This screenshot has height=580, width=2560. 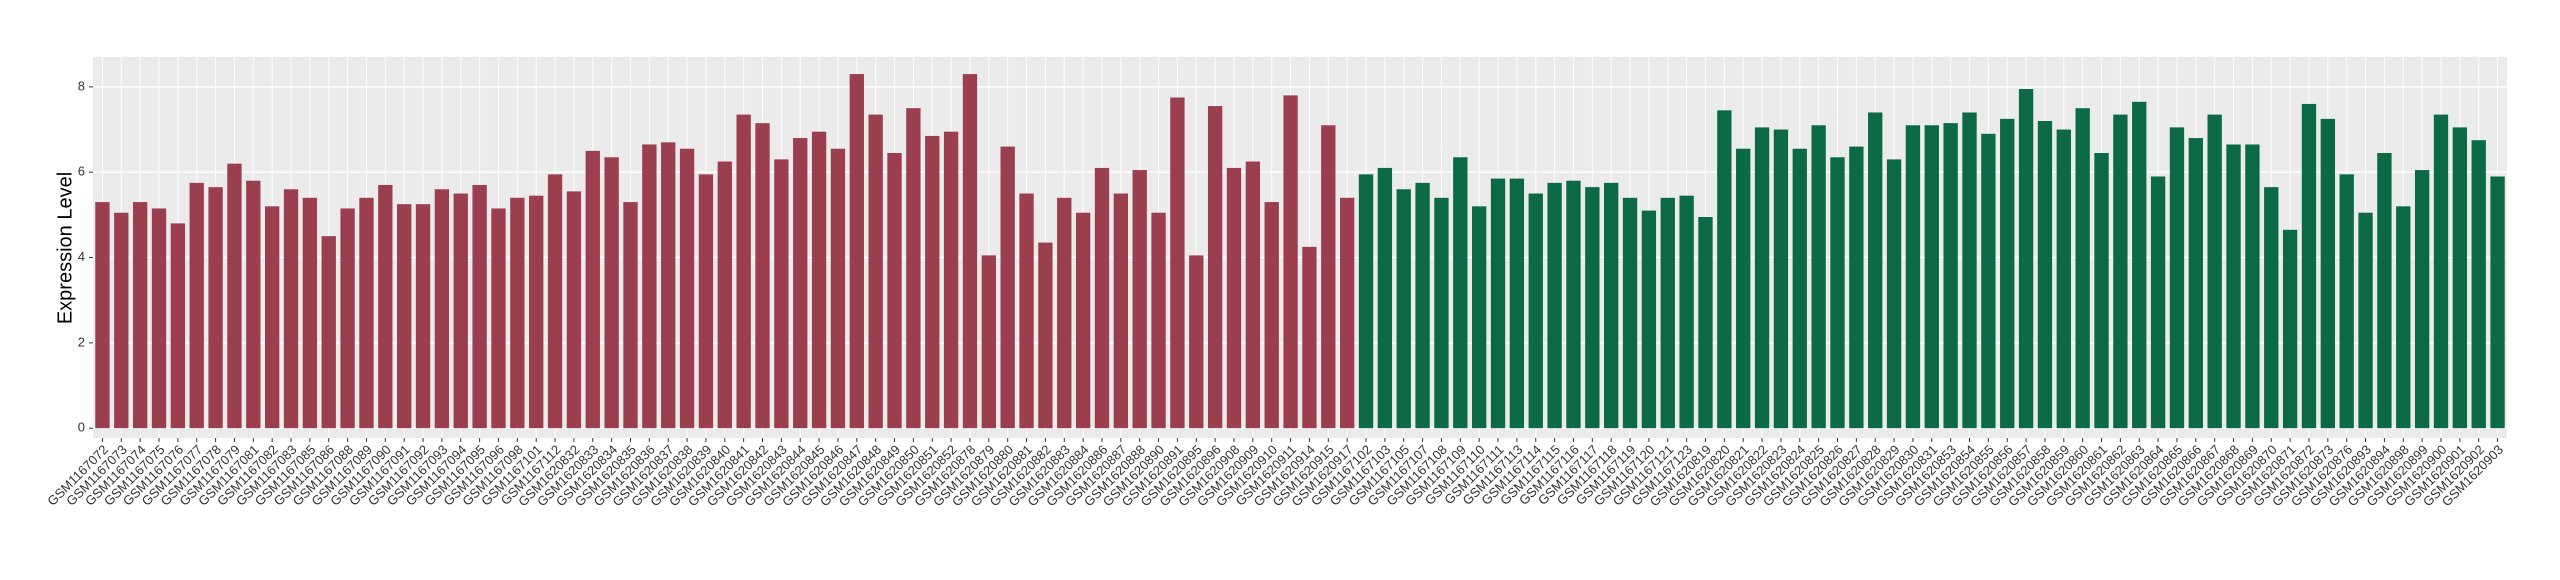 I want to click on y-tick-label: 0, so click(x=81, y=427).